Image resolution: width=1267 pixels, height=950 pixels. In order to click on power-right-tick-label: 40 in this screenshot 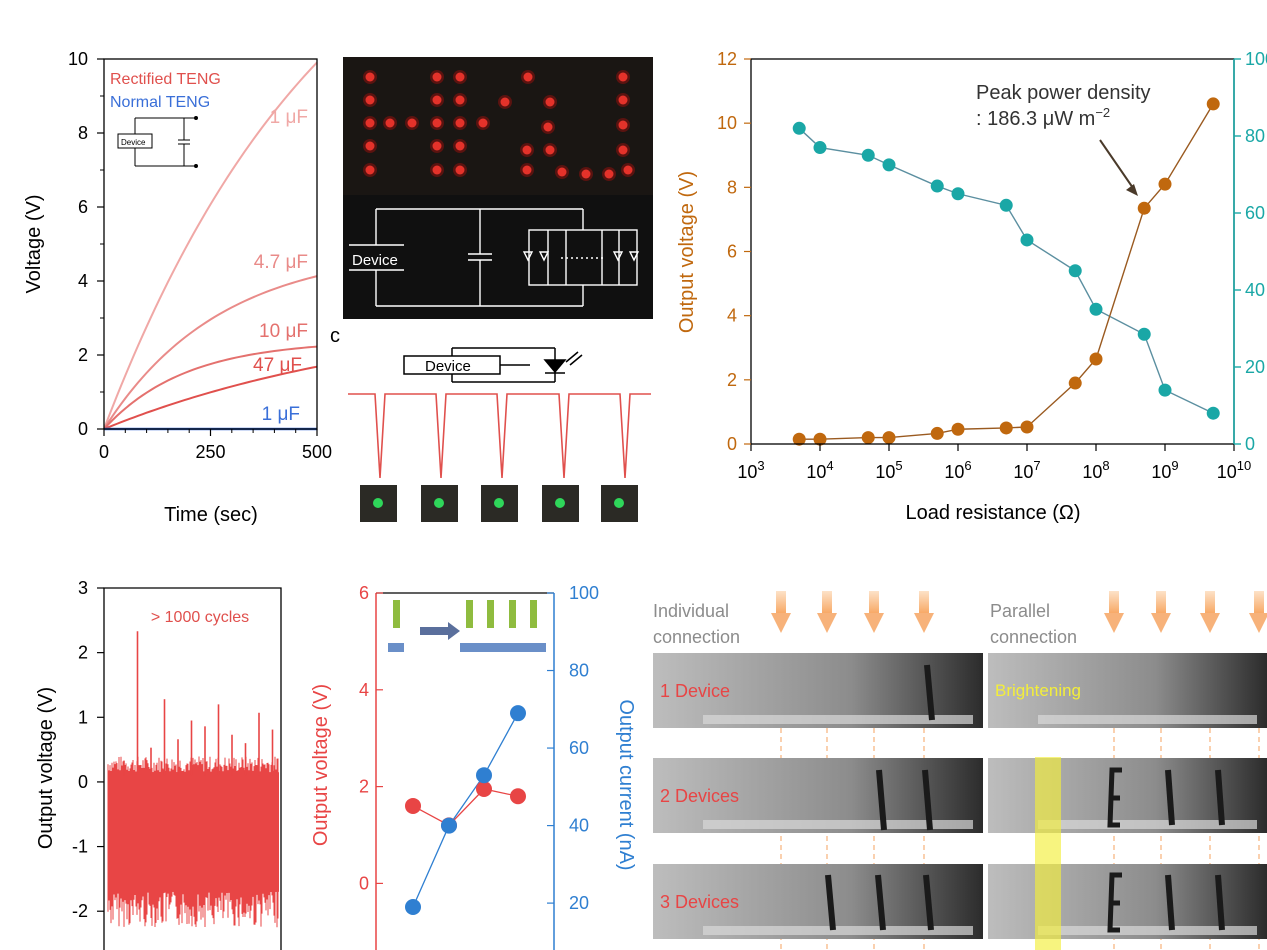, I will do `click(1255, 290)`.